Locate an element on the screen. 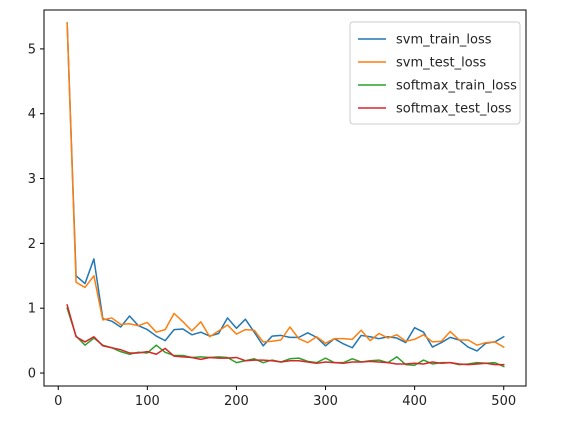  x-axis: 0 100 200 300 400 500 is located at coordinates (285, 397).